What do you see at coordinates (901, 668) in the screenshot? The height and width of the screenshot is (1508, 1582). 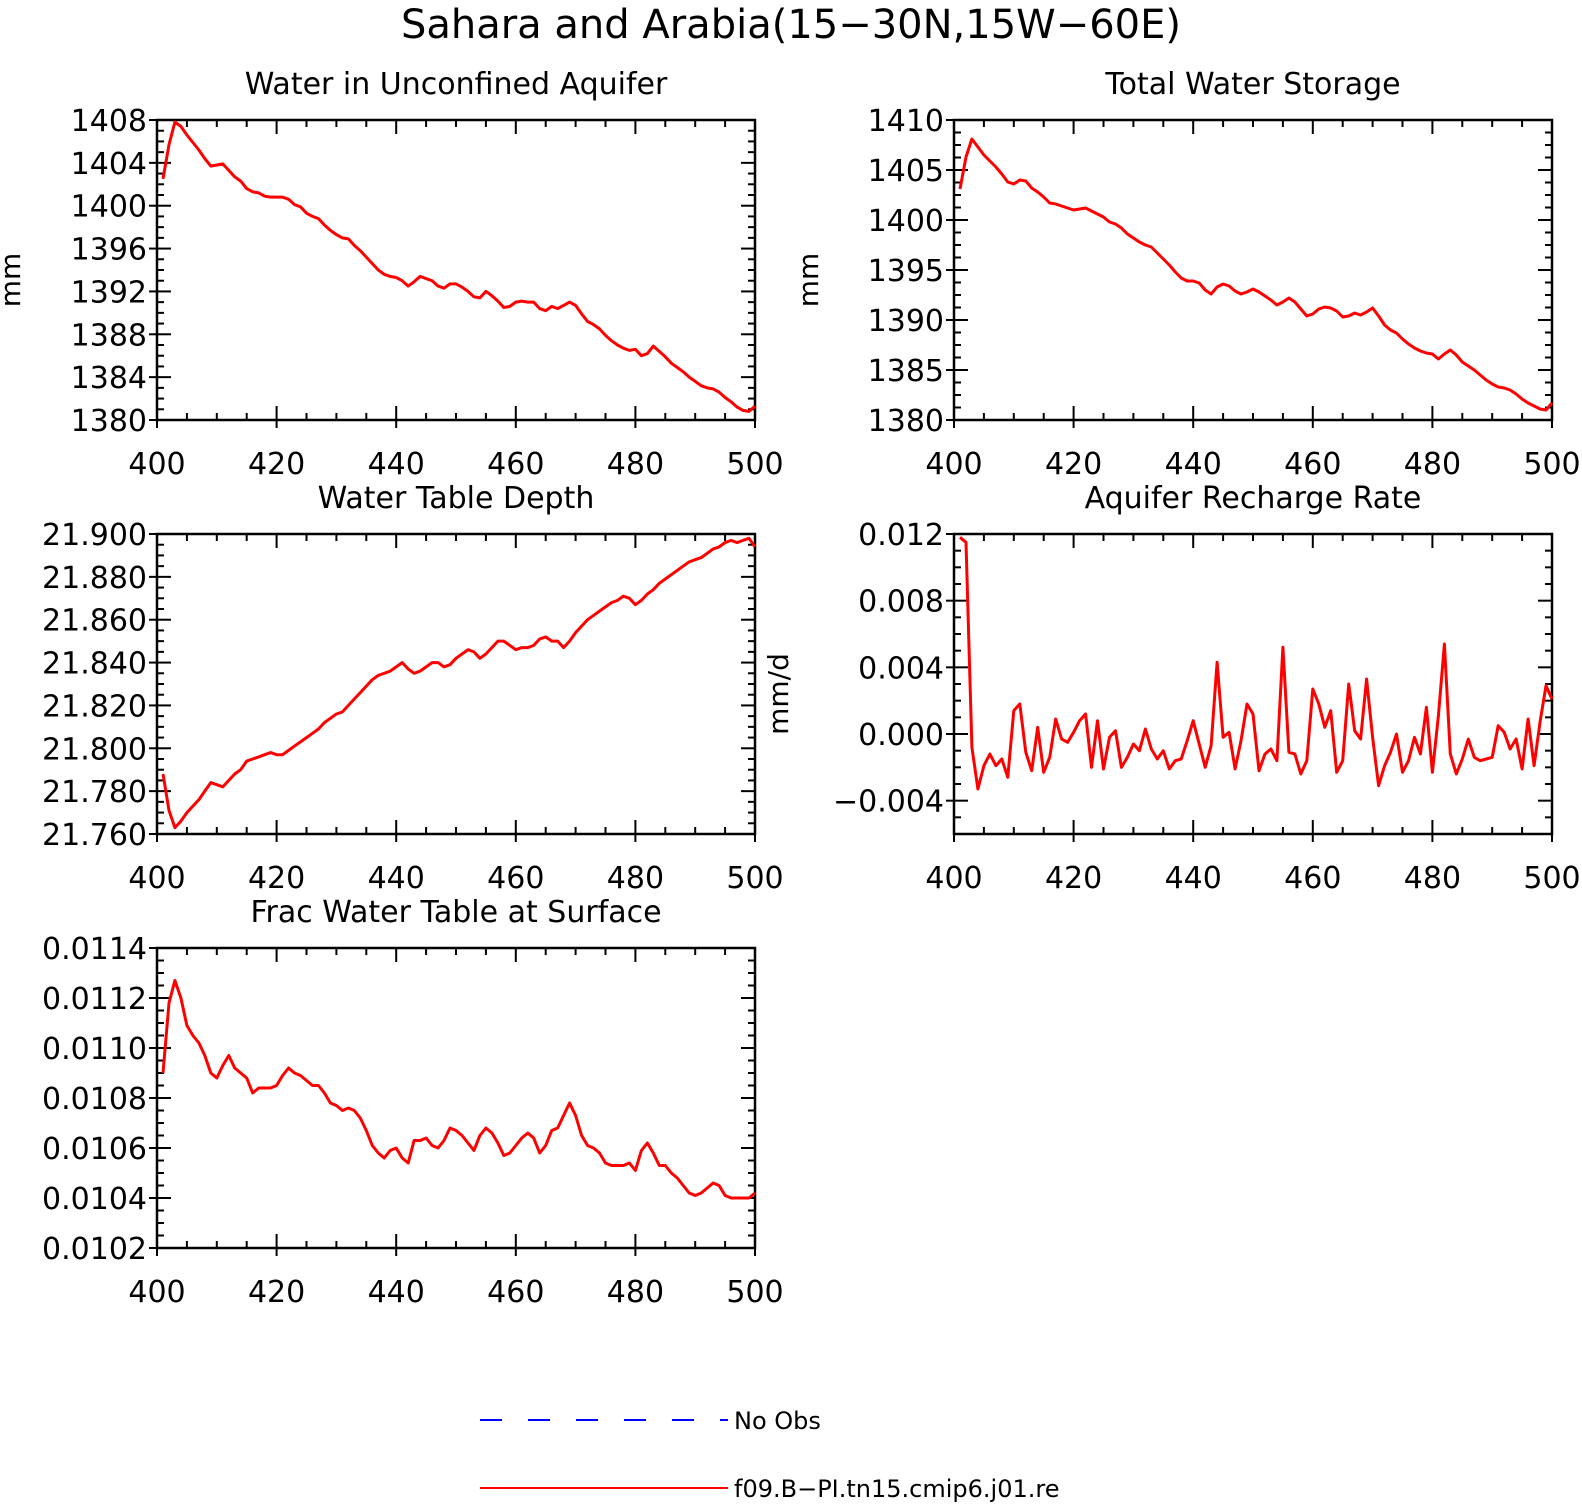 I see `y-tick-label: 0.004` at bounding box center [901, 668].